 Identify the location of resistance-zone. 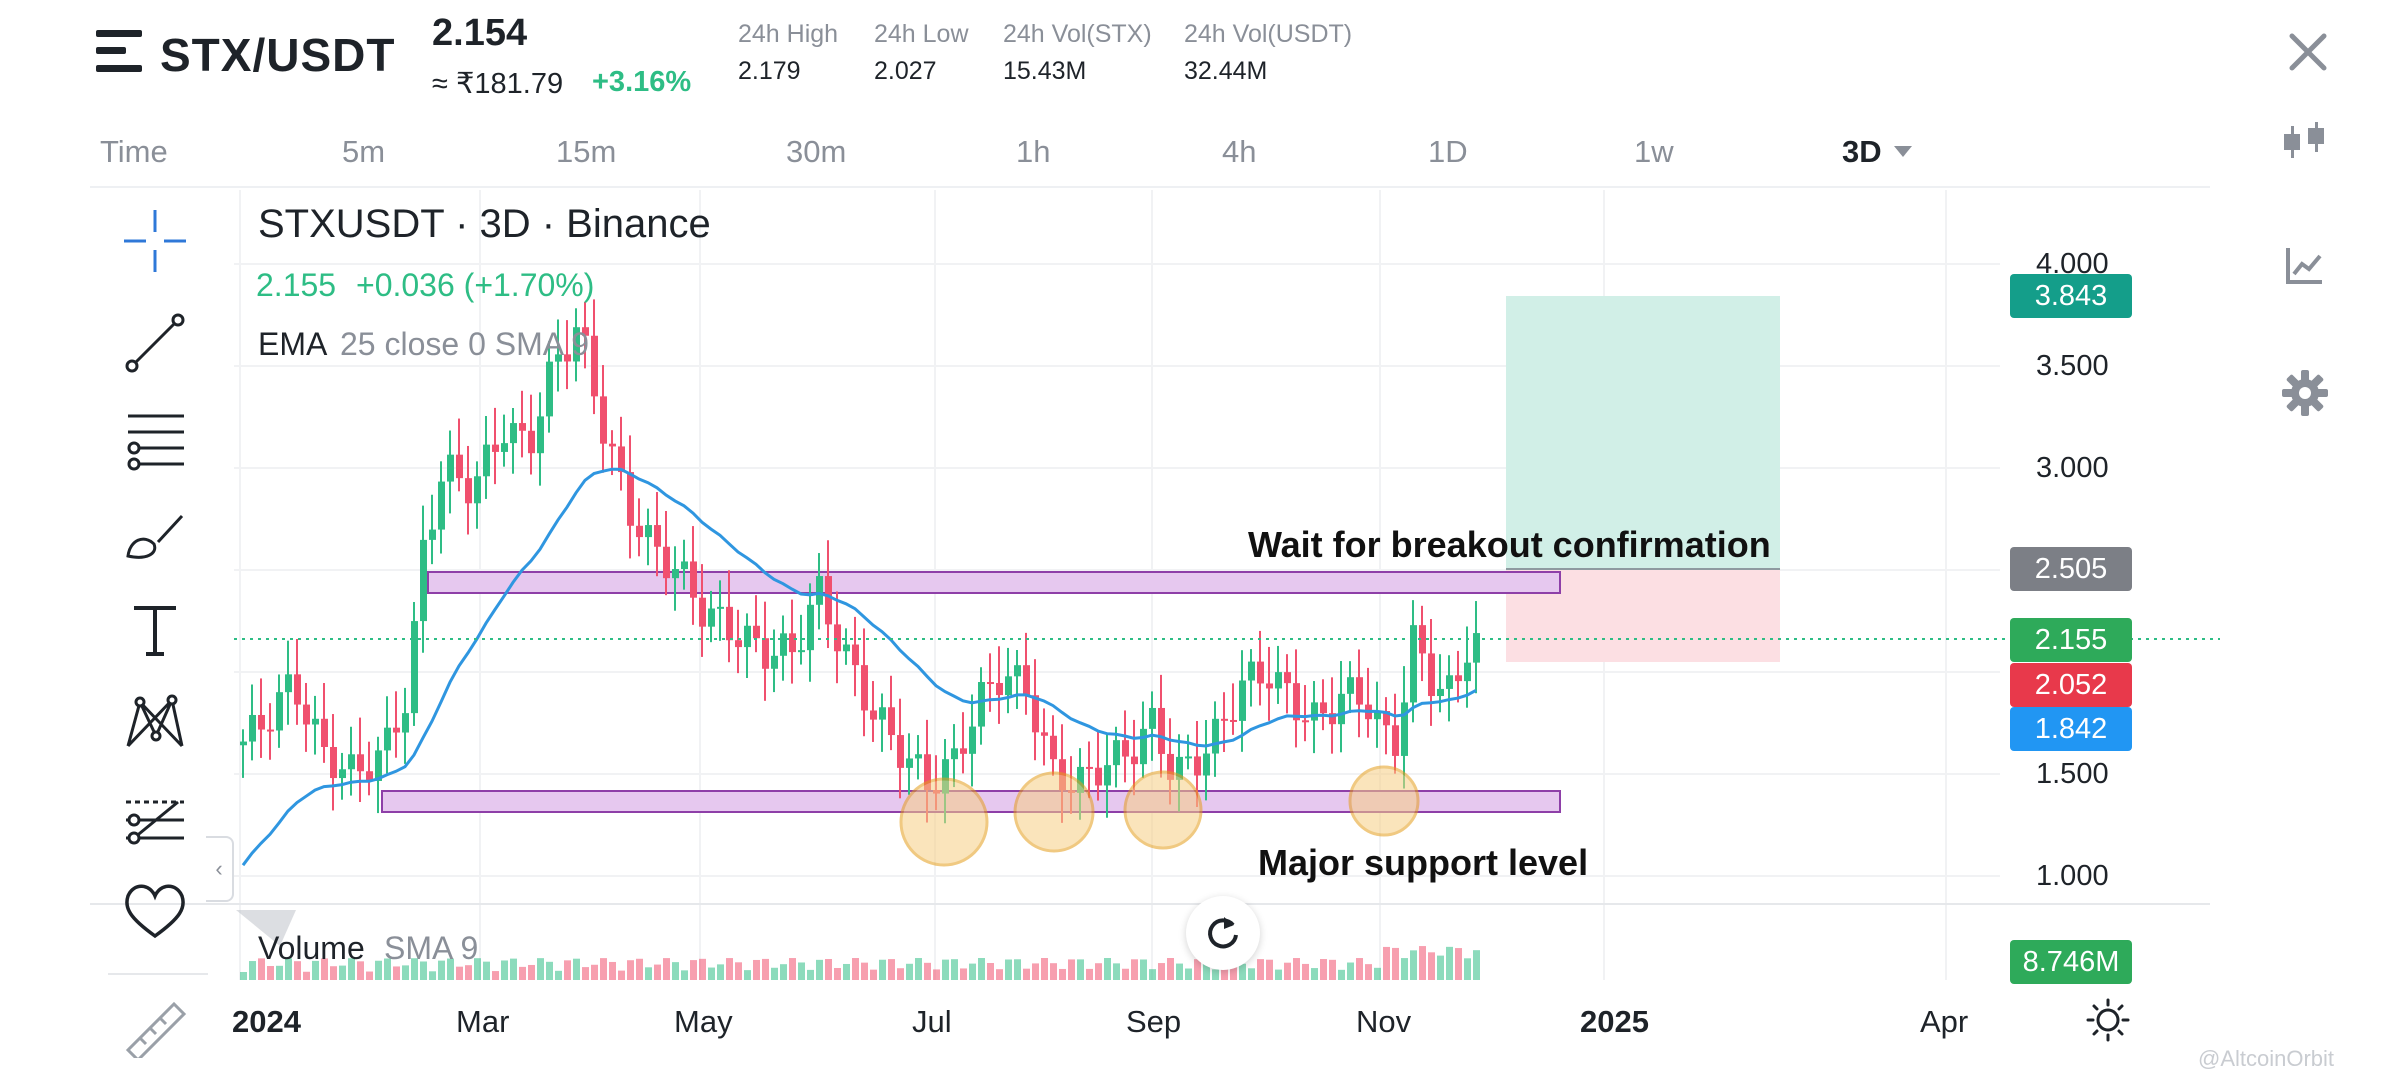
(994, 582).